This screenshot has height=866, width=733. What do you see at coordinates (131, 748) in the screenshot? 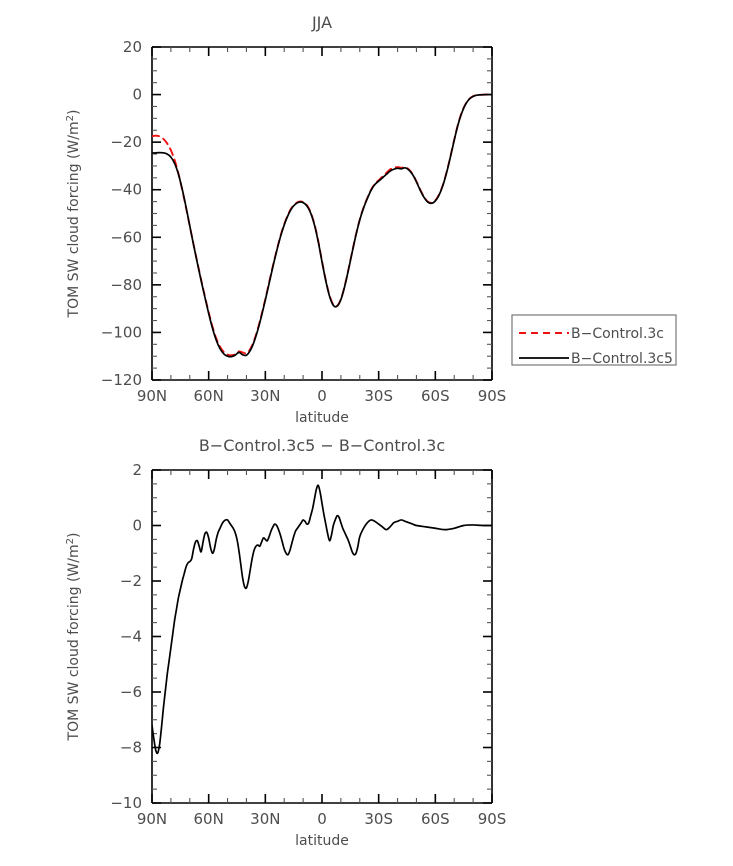
I see `y-tick-label: −8` at bounding box center [131, 748].